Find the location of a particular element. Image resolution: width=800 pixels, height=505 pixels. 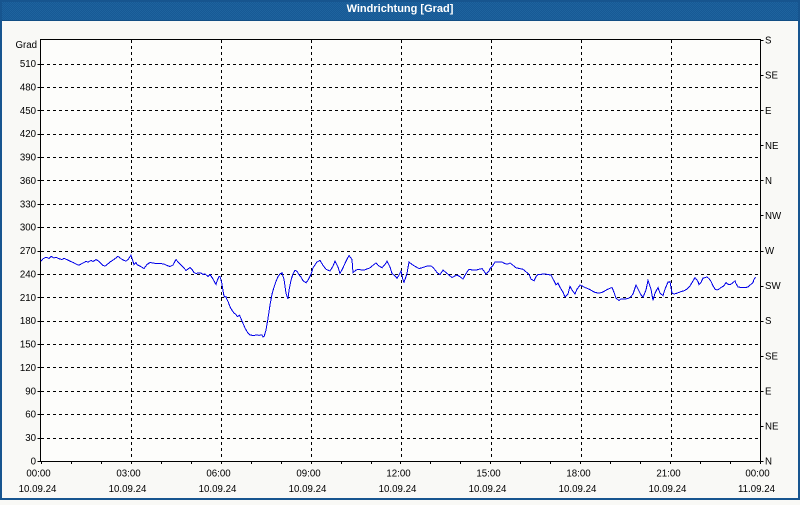

svg-text: 21:00 is located at coordinates (668, 474).